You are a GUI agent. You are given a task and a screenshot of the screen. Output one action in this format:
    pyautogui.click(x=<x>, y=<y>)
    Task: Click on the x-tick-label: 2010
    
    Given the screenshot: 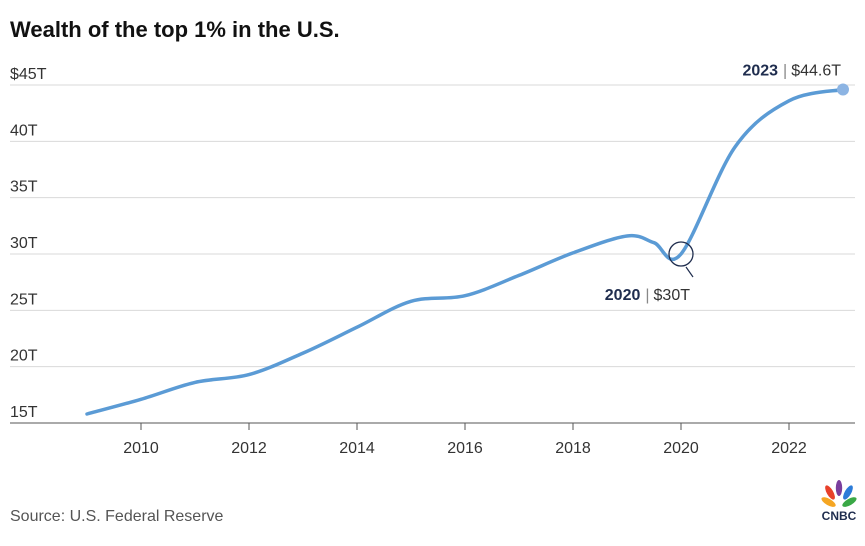 What is the action you would take?
    pyautogui.click(x=141, y=448)
    